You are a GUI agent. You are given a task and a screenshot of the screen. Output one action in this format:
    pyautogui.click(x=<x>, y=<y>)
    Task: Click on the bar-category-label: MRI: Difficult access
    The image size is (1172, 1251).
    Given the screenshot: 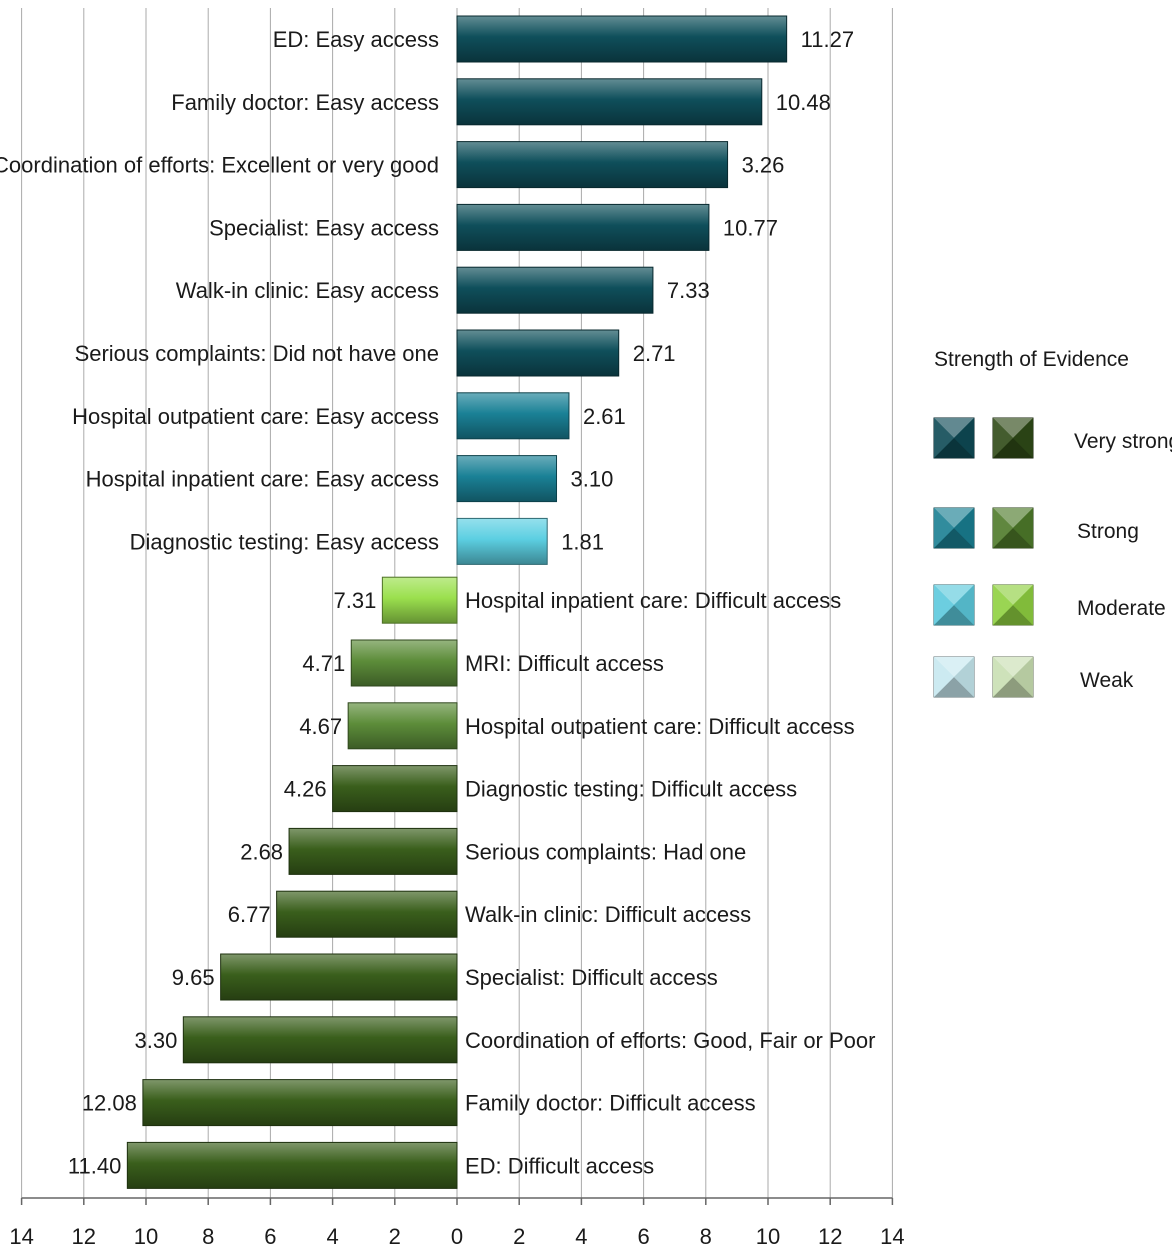 What is the action you would take?
    pyautogui.click(x=564, y=663)
    